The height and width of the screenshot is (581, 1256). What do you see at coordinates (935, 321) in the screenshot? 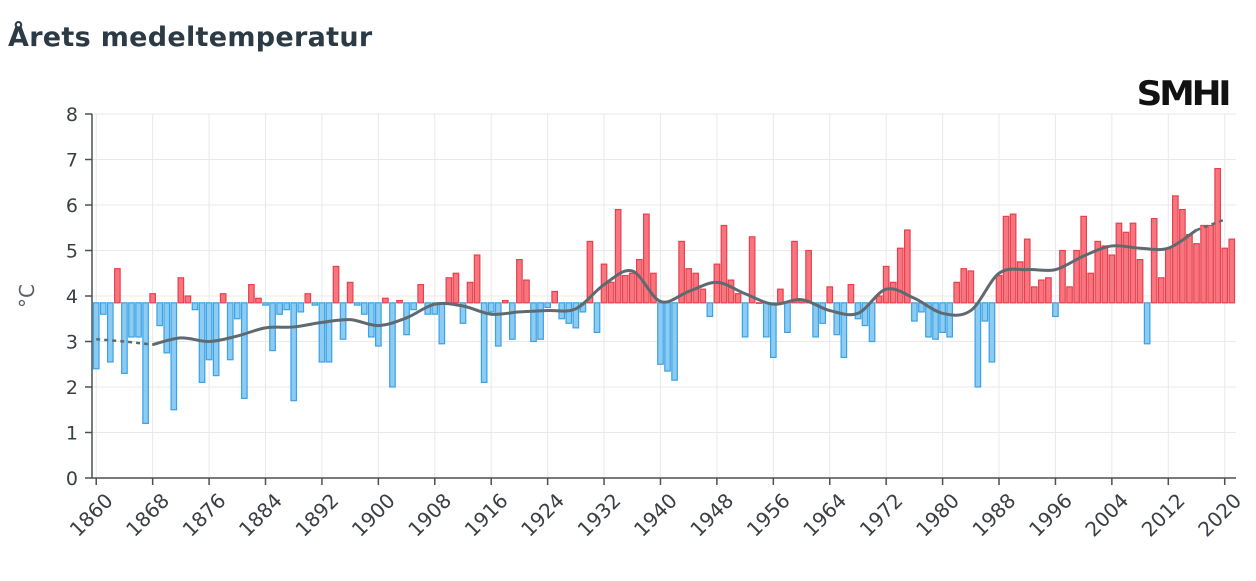
I see `bar-1979` at bounding box center [935, 321].